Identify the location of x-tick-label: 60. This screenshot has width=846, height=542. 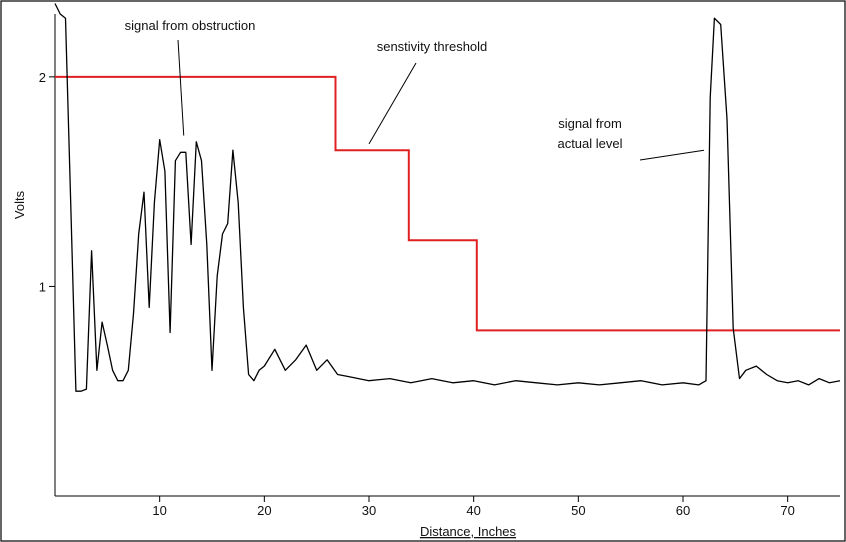
(683, 510).